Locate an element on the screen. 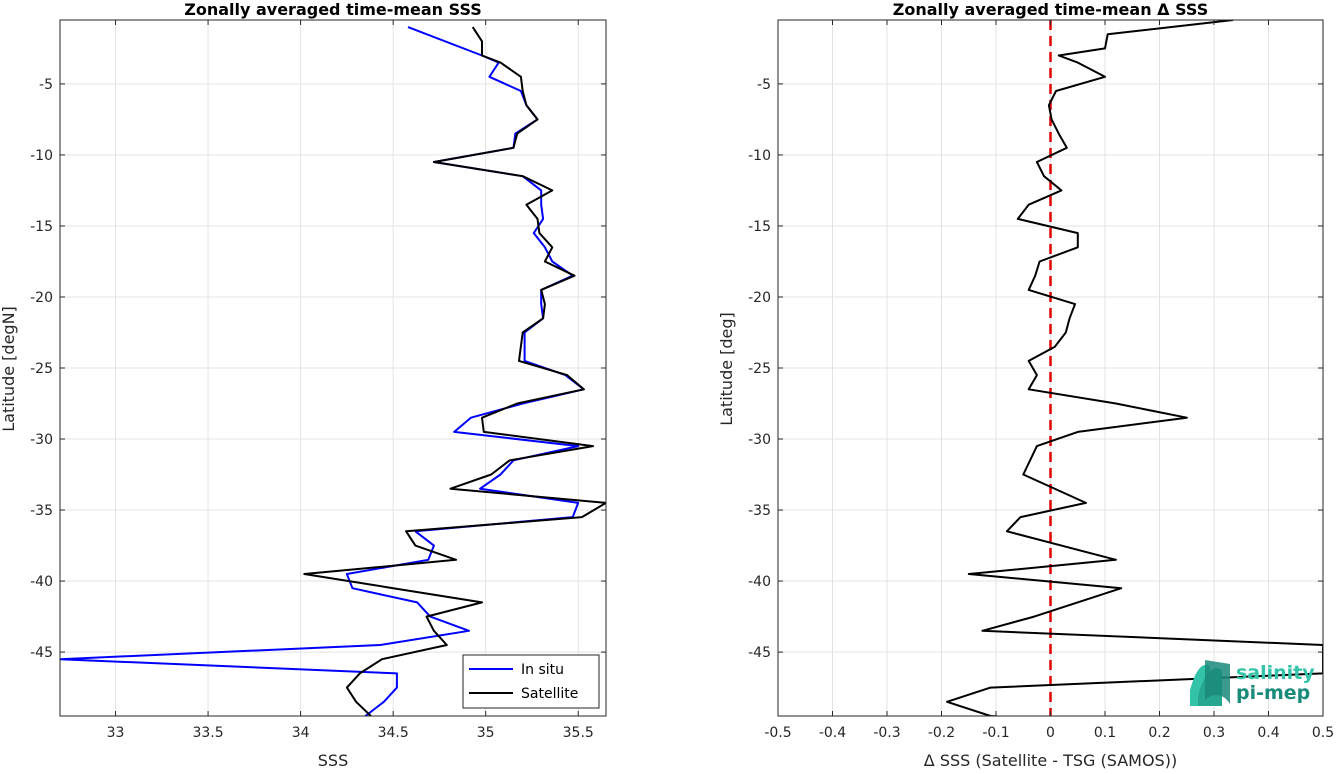  logo-waves-icon is located at coordinates (1210, 683).